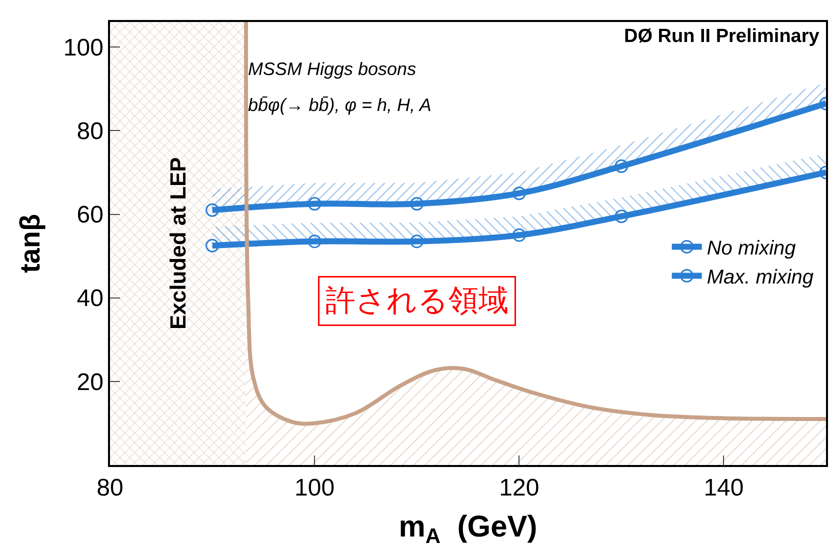  I want to click on y-axis-title: tanβ, so click(30, 244).